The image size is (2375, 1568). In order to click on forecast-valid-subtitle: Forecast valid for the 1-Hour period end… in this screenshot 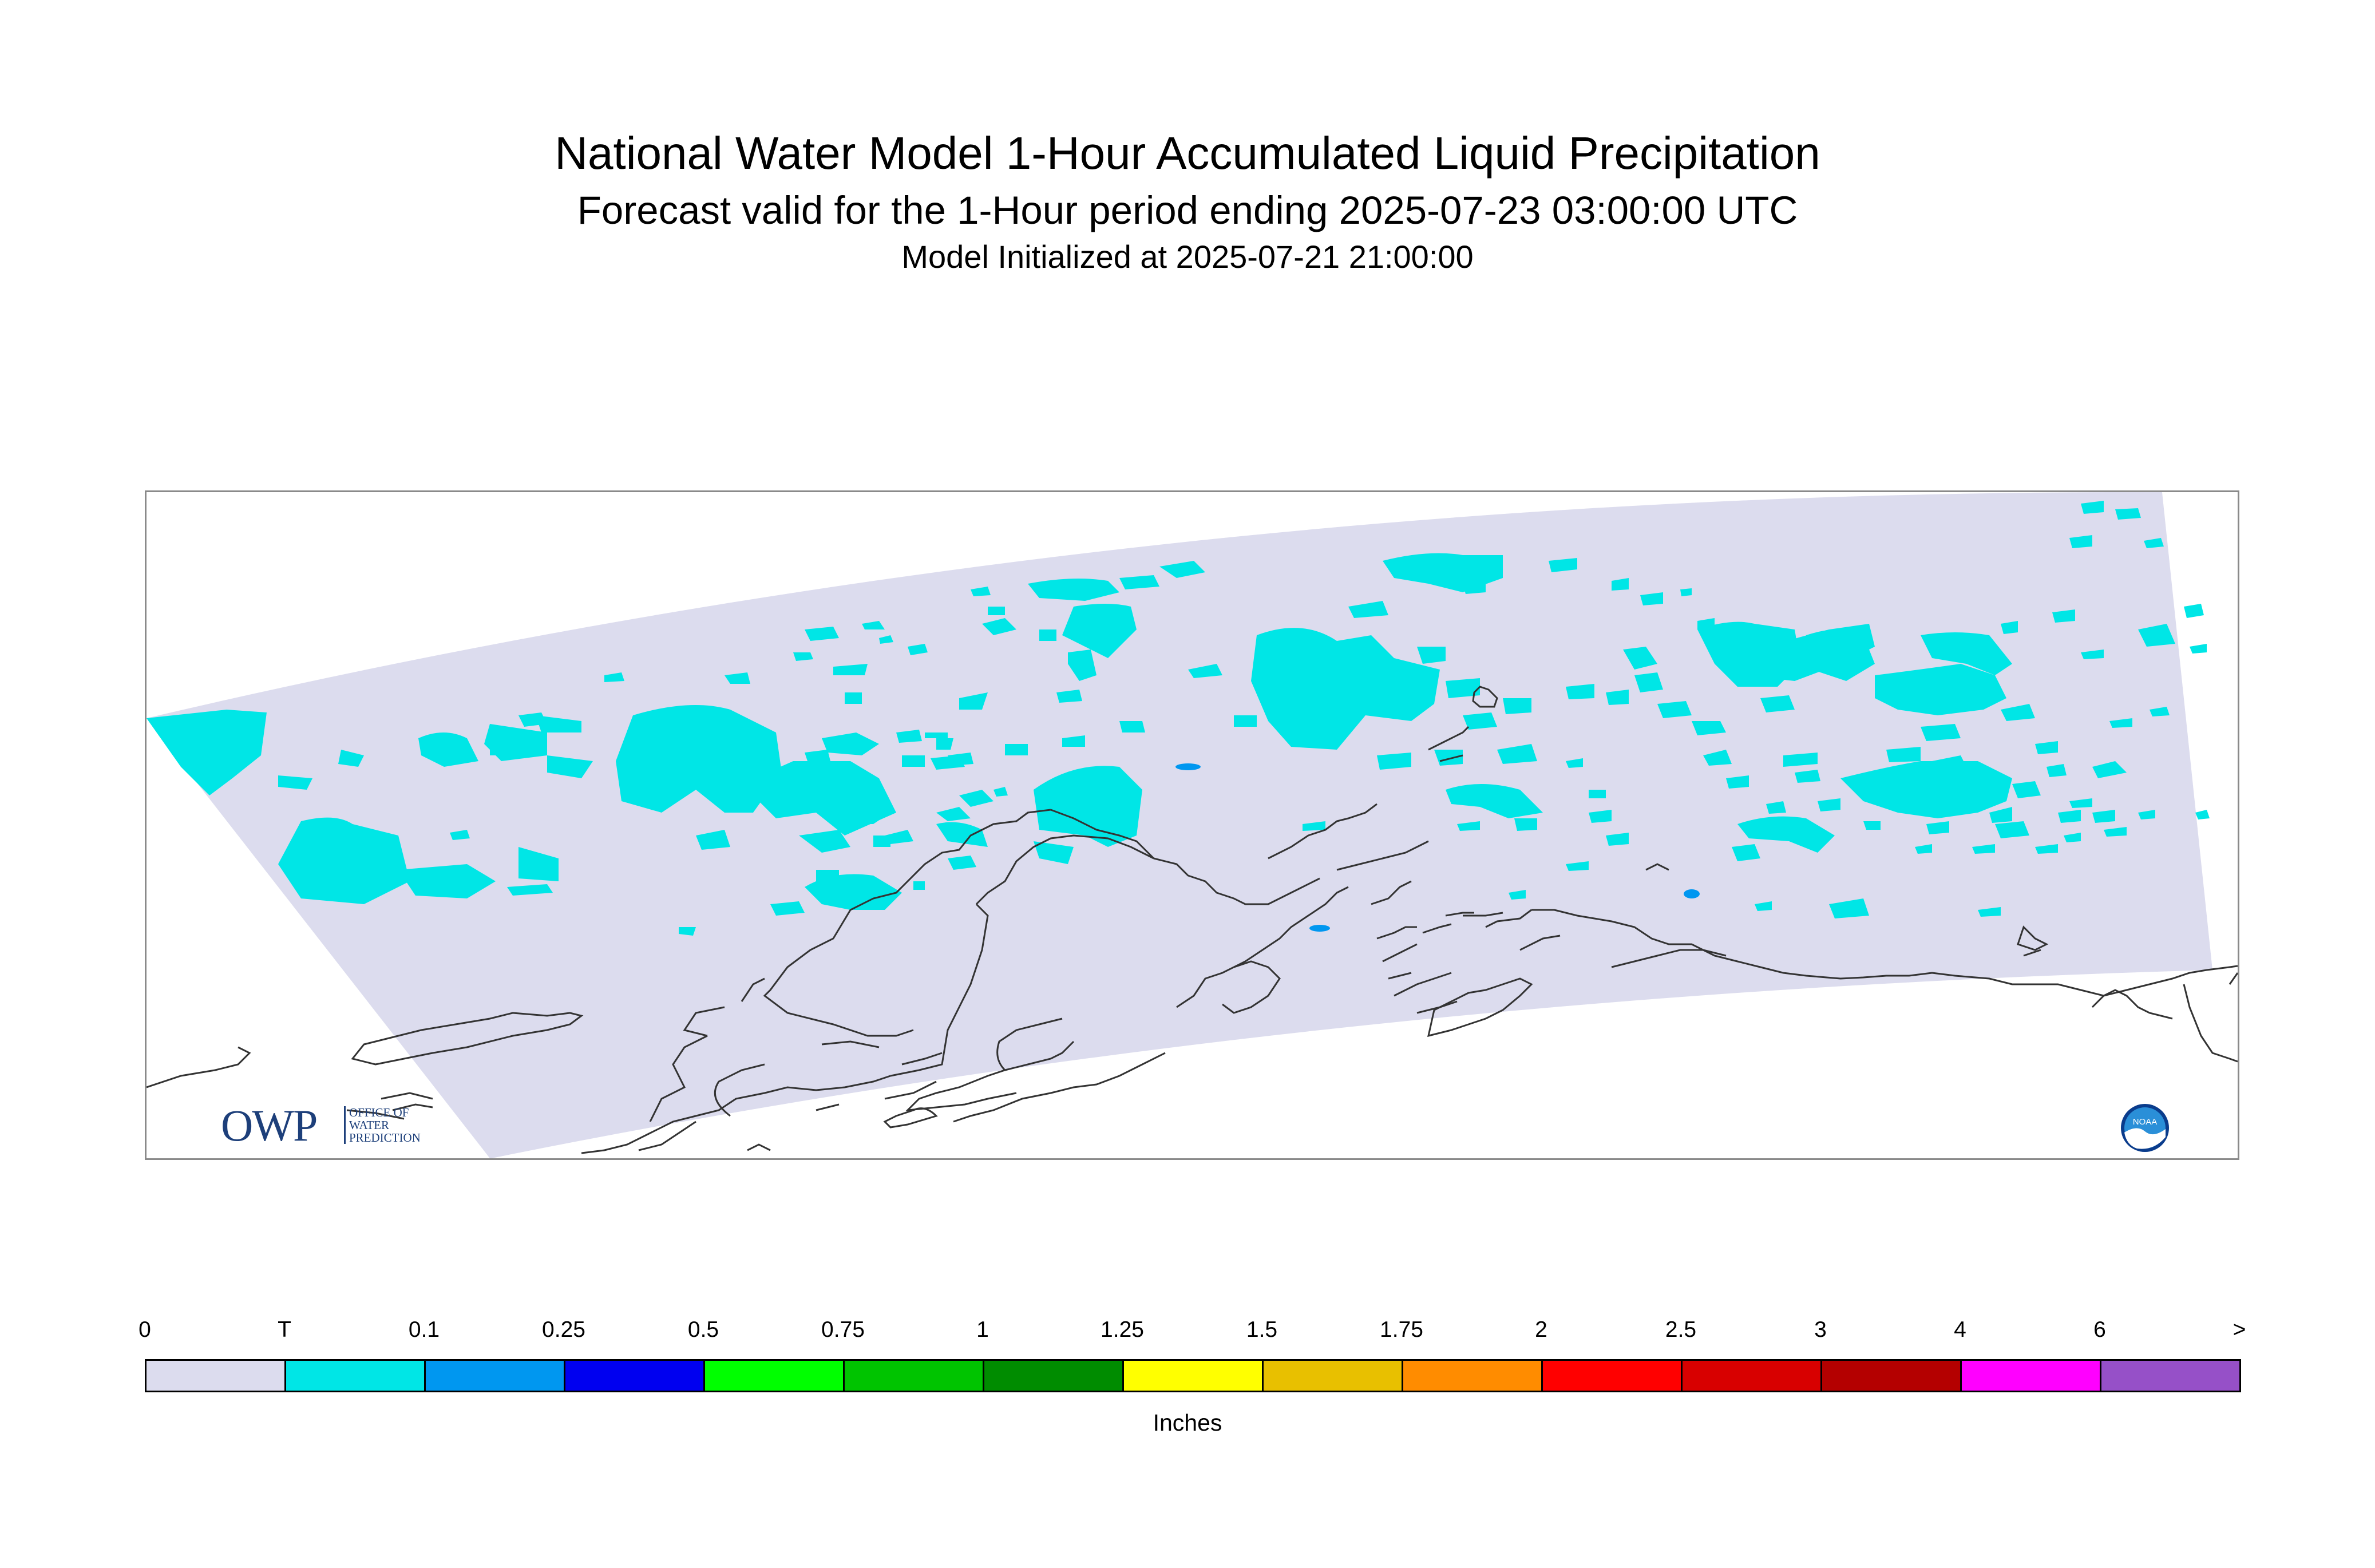, I will do `click(1187, 210)`.